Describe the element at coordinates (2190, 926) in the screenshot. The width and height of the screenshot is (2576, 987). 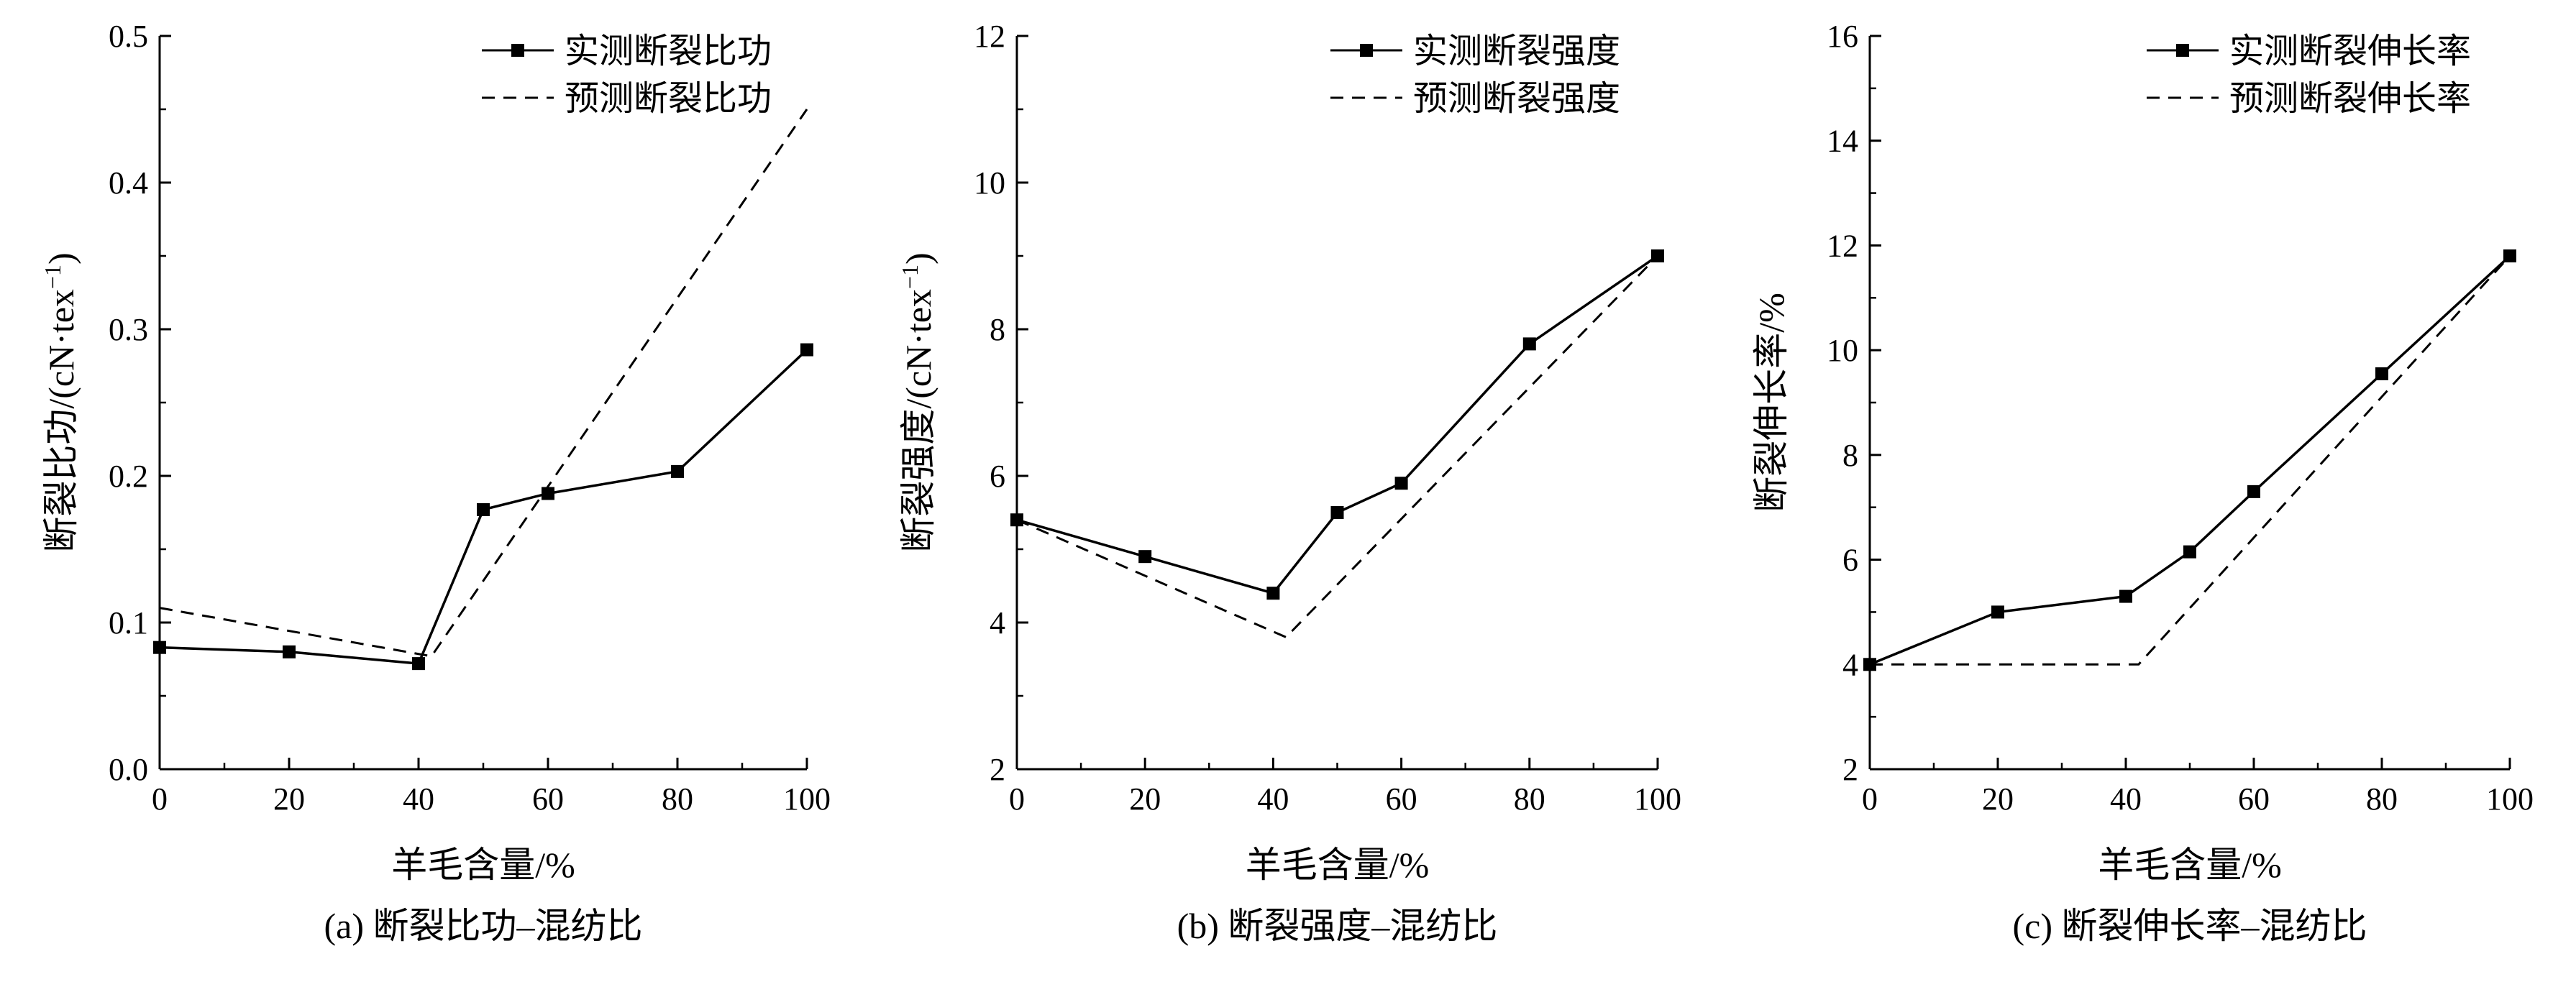
I see `figure-caption: (c) 断裂伸长率–混纺比` at that location.